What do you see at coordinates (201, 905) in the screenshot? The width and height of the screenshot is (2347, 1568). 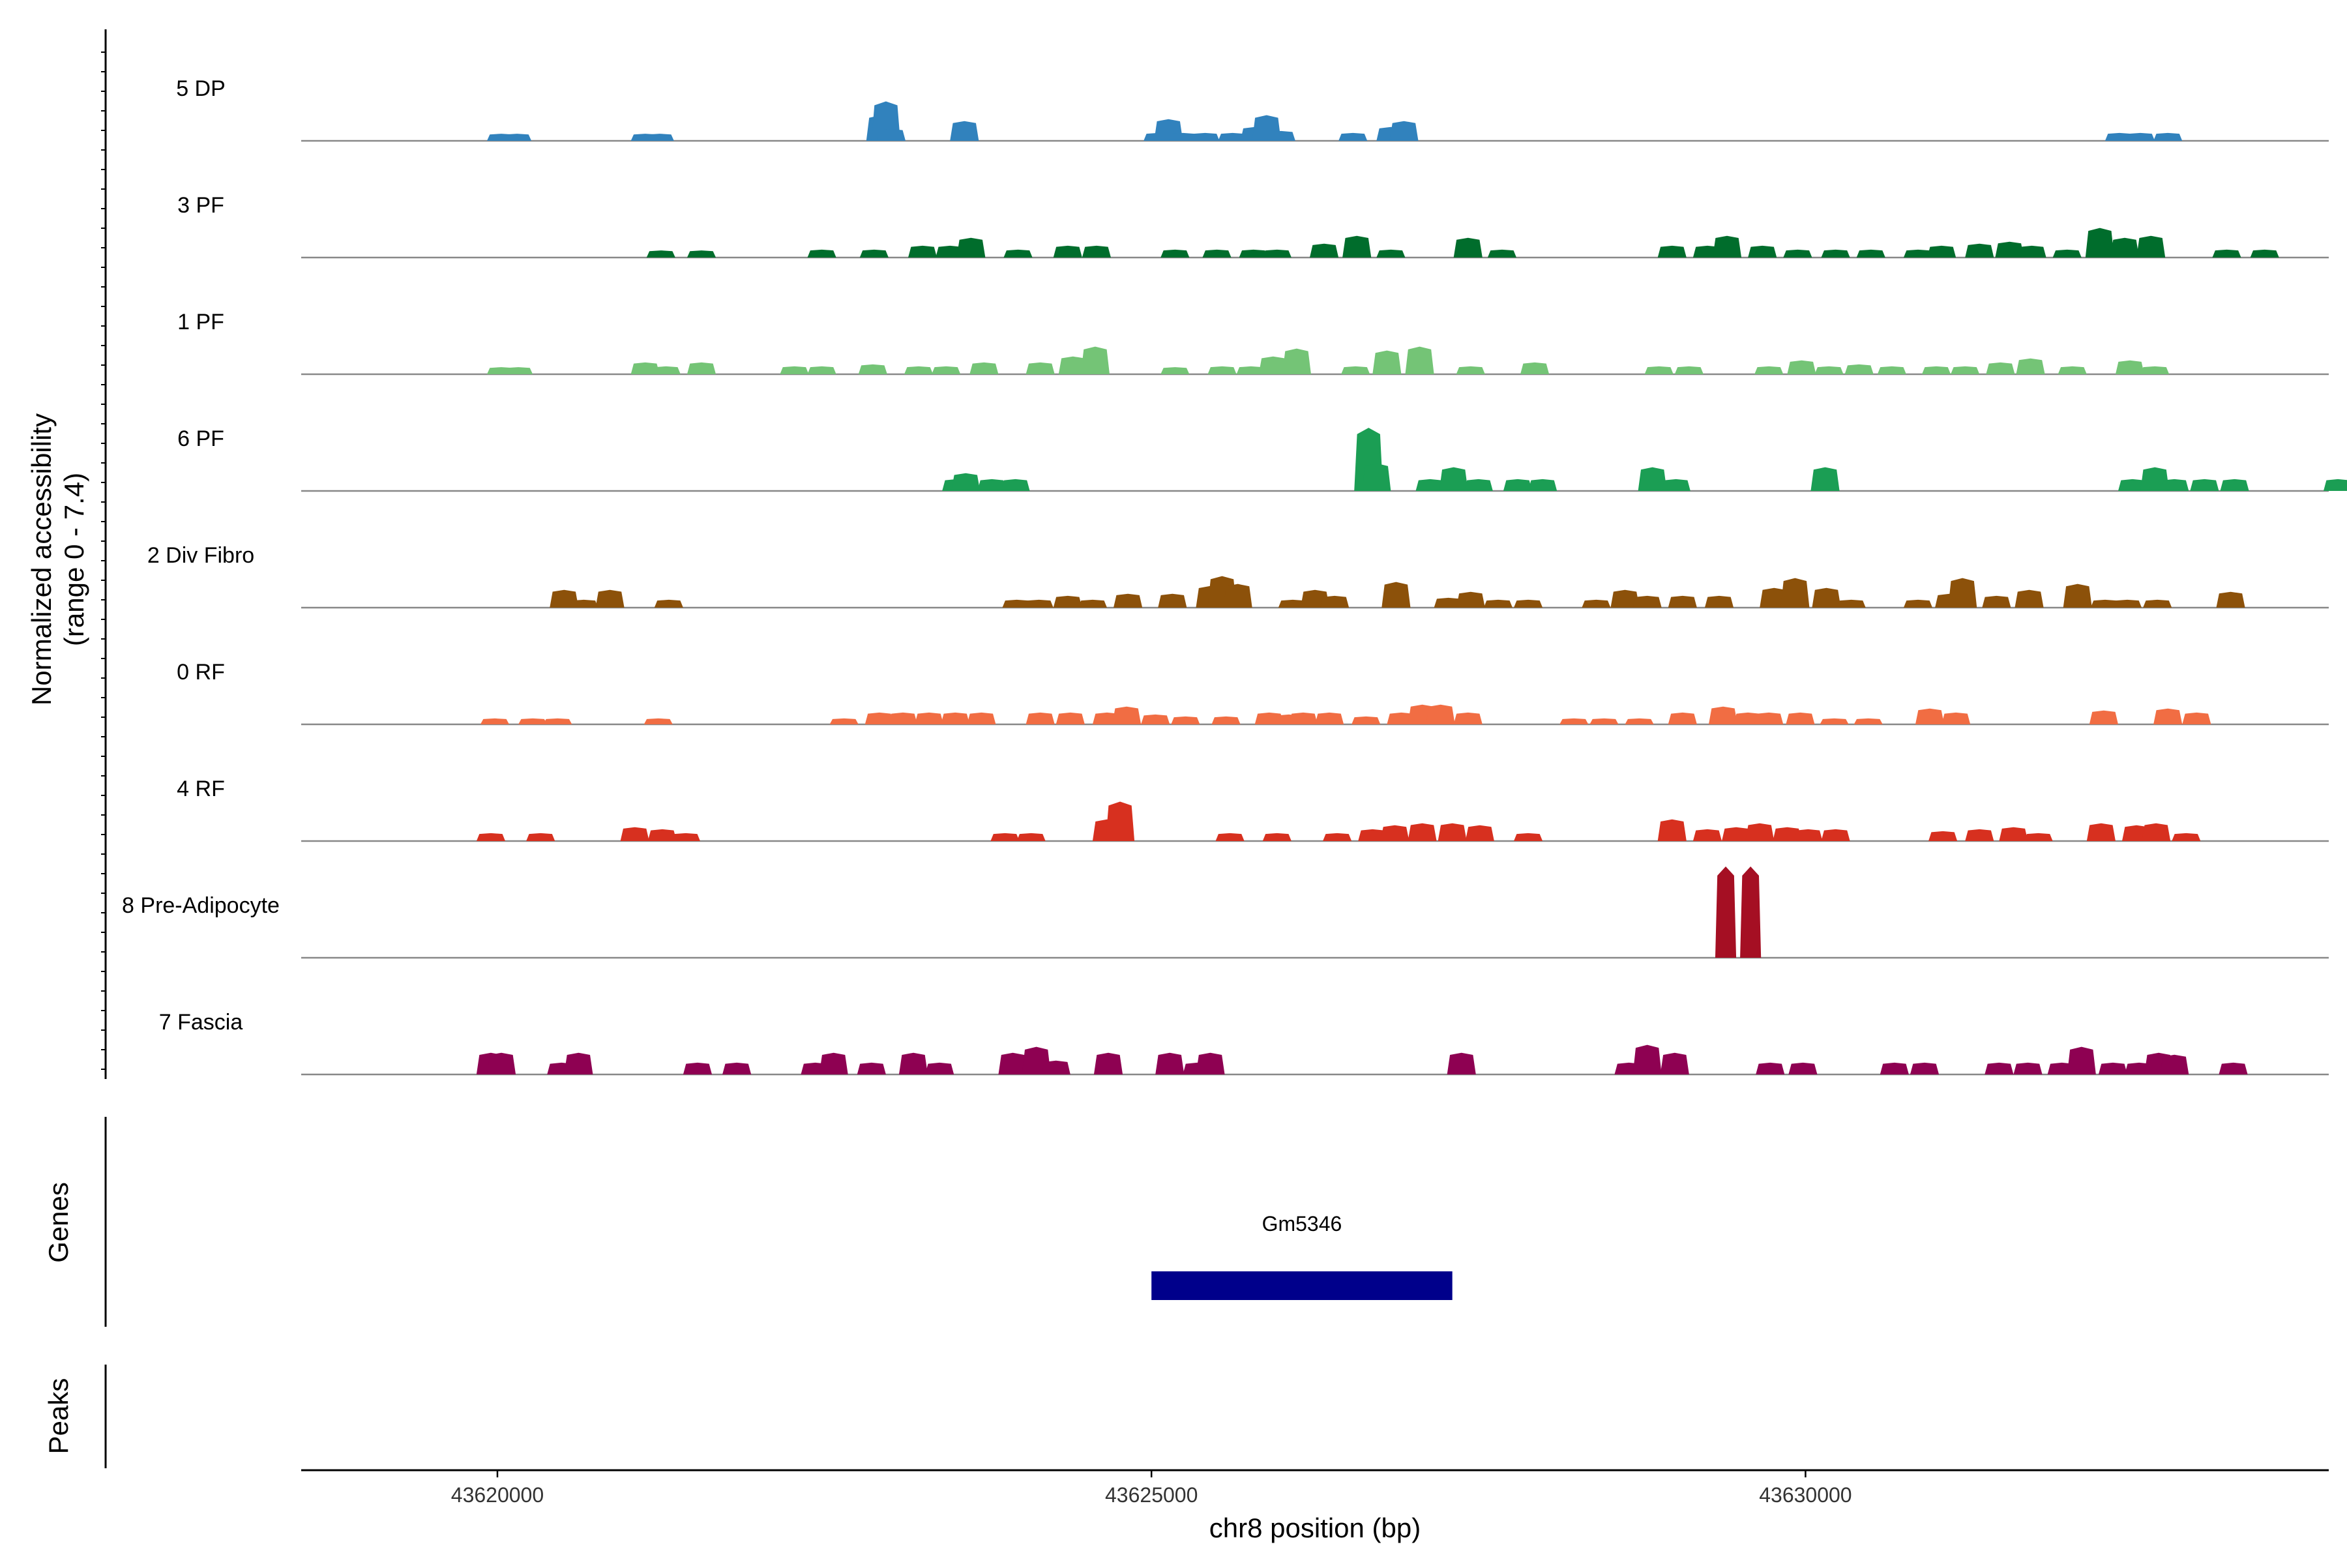 I see `track-label: 8 Pre-Adipocyte` at bounding box center [201, 905].